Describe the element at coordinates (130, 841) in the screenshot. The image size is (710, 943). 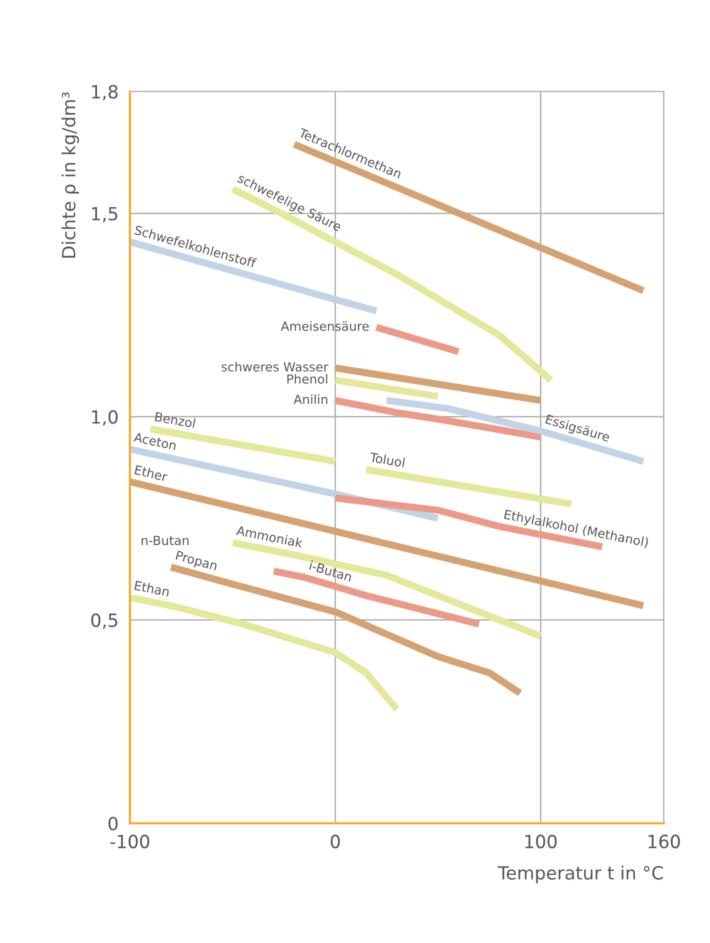
I see `x-tick-label: -100` at that location.